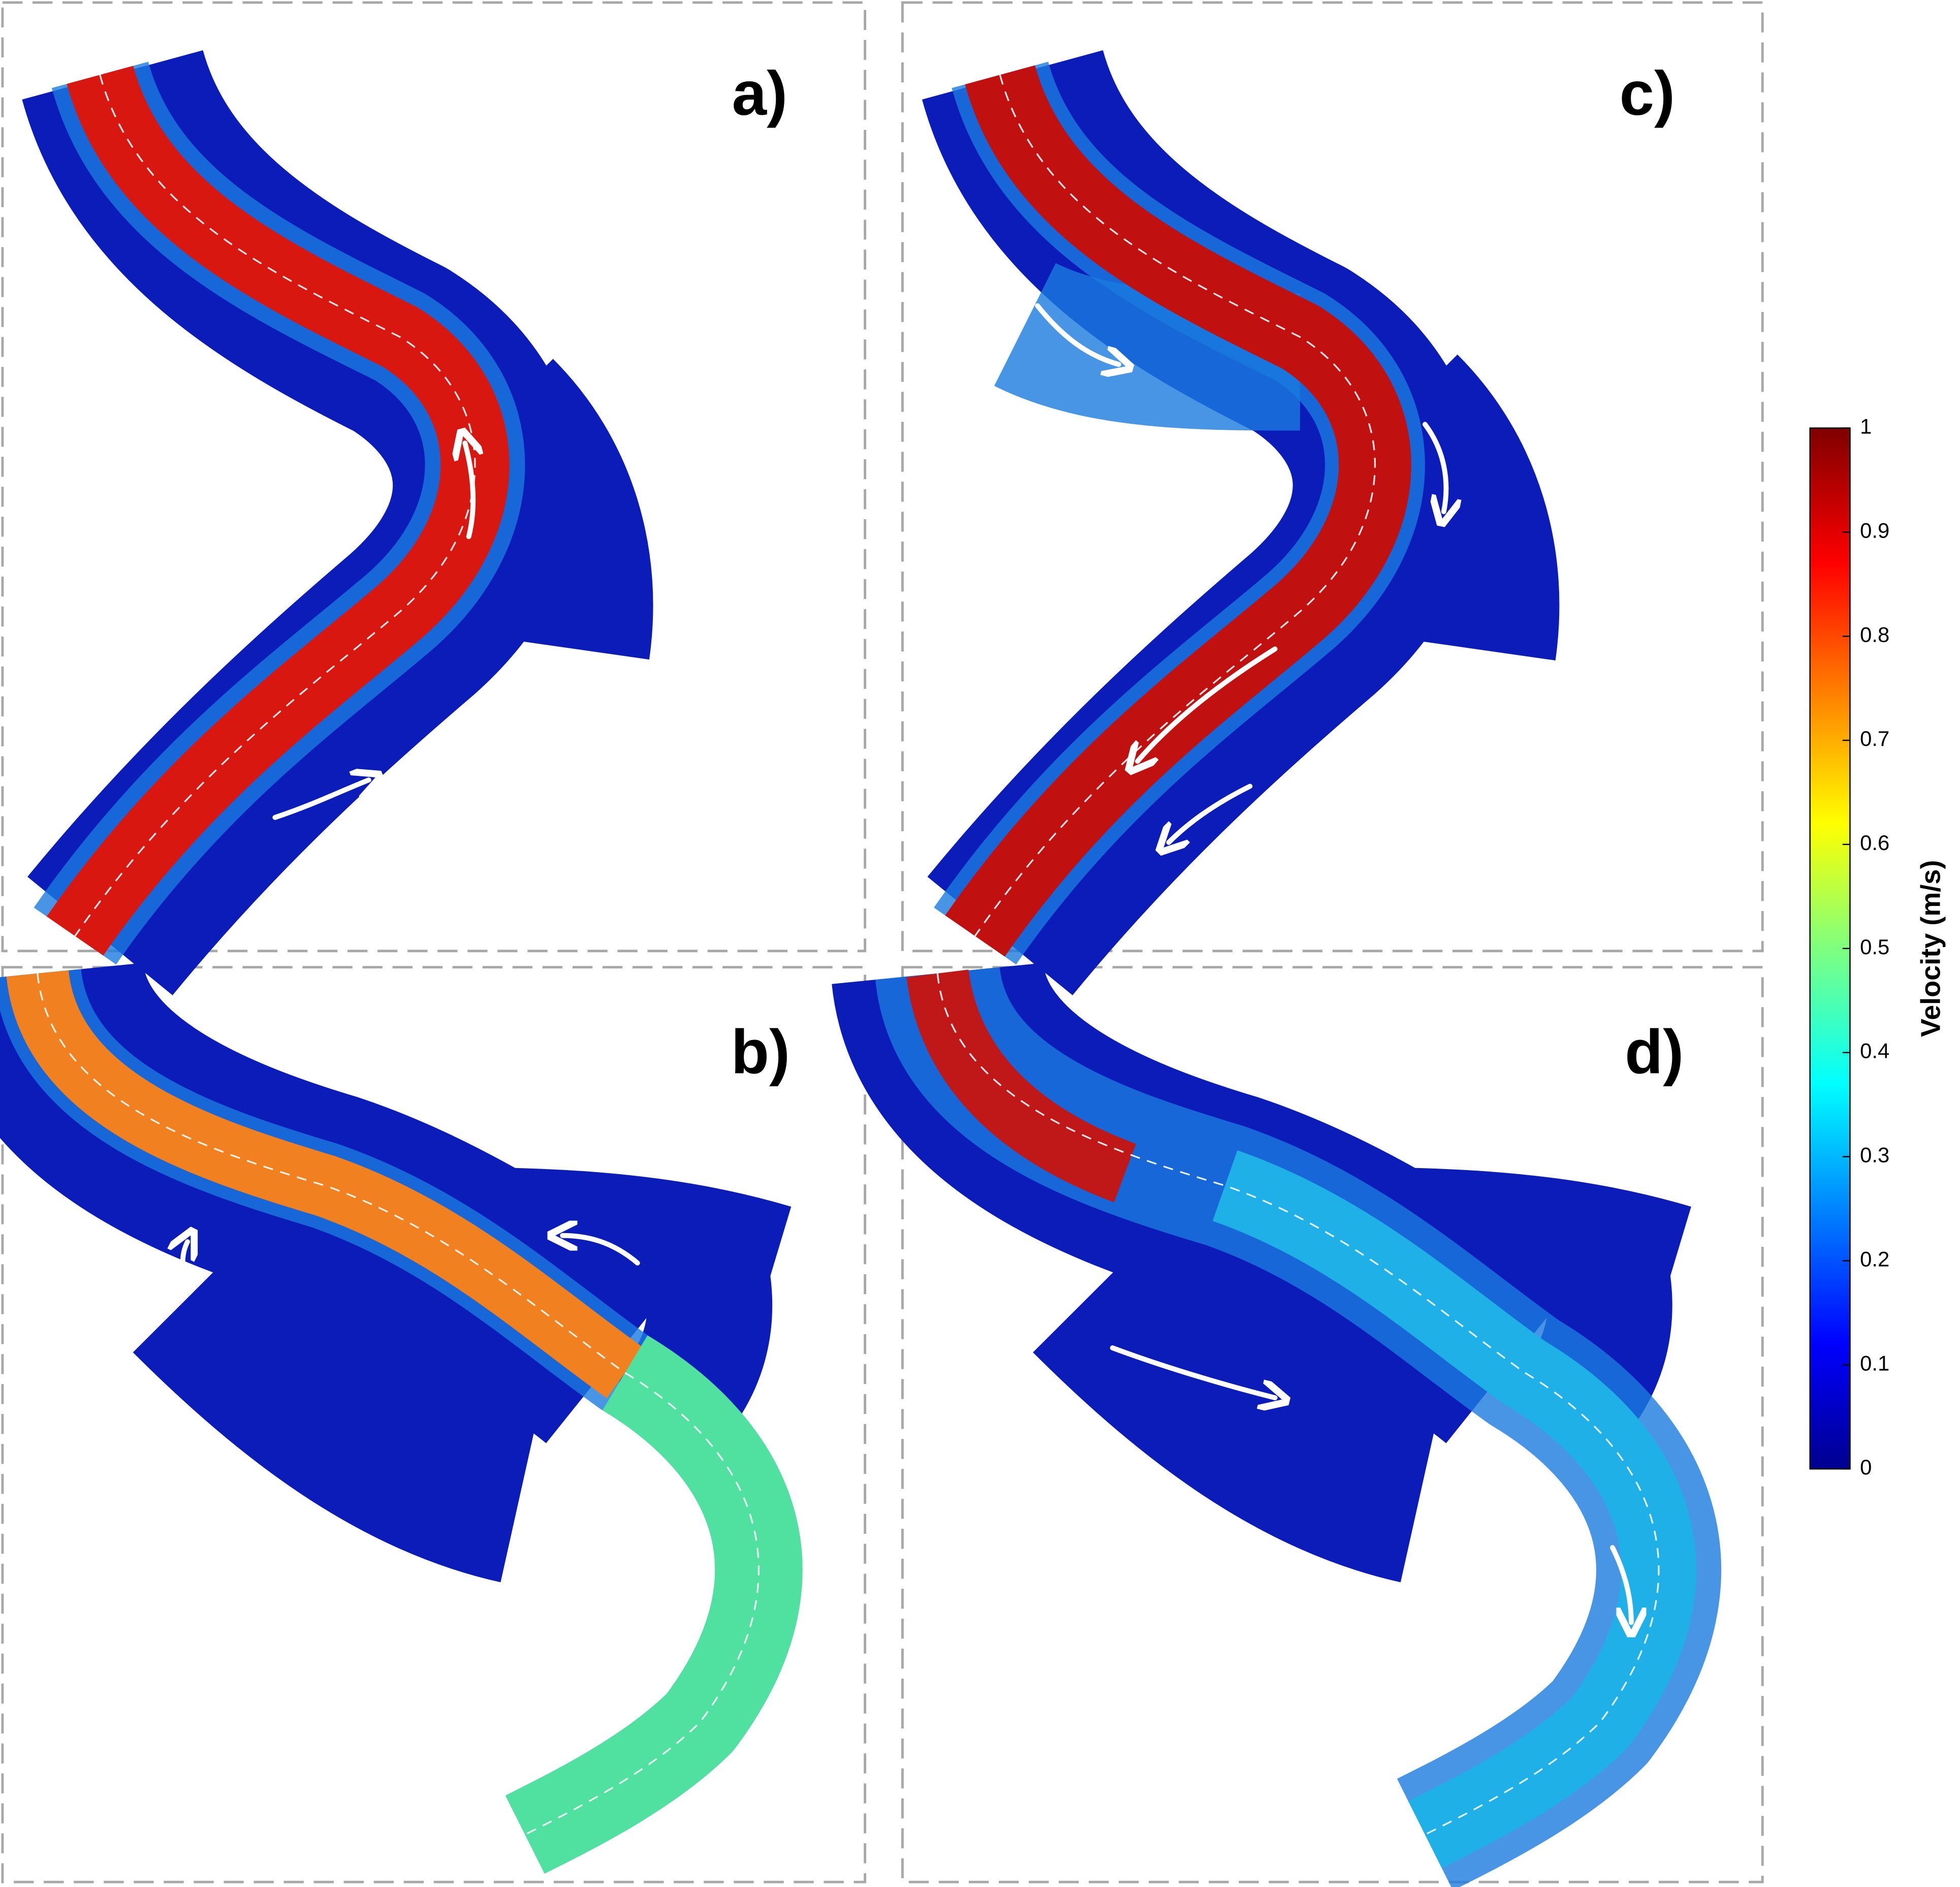  What do you see at coordinates (1874, 1155) in the screenshot?
I see `tick-label: 0.3` at bounding box center [1874, 1155].